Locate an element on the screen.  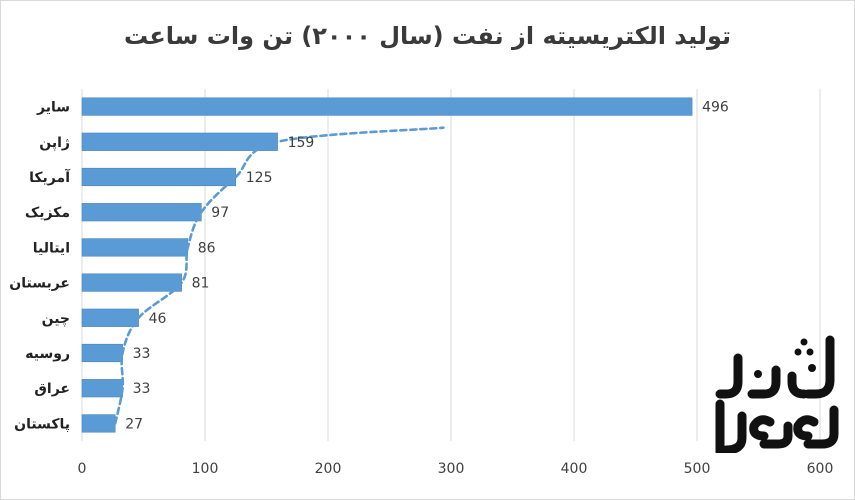
category-label: مکزیک is located at coordinates (47, 213).